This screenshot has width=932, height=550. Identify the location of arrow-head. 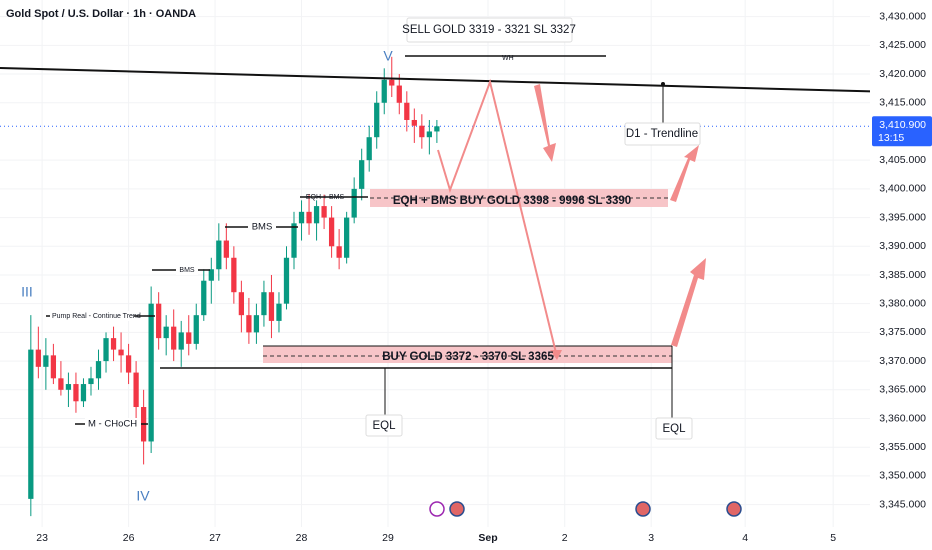
(556, 355).